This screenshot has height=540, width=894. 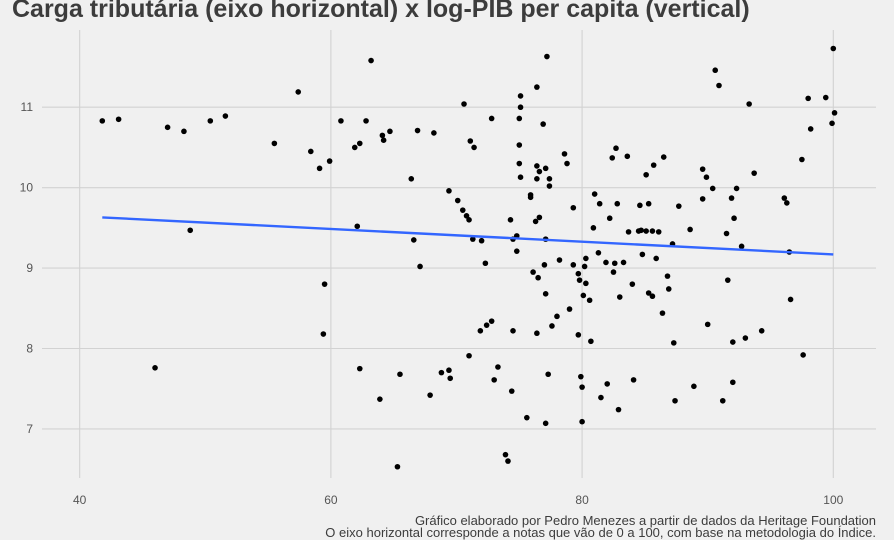 What do you see at coordinates (582, 500) in the screenshot?
I see `x-tick-label: 80` at bounding box center [582, 500].